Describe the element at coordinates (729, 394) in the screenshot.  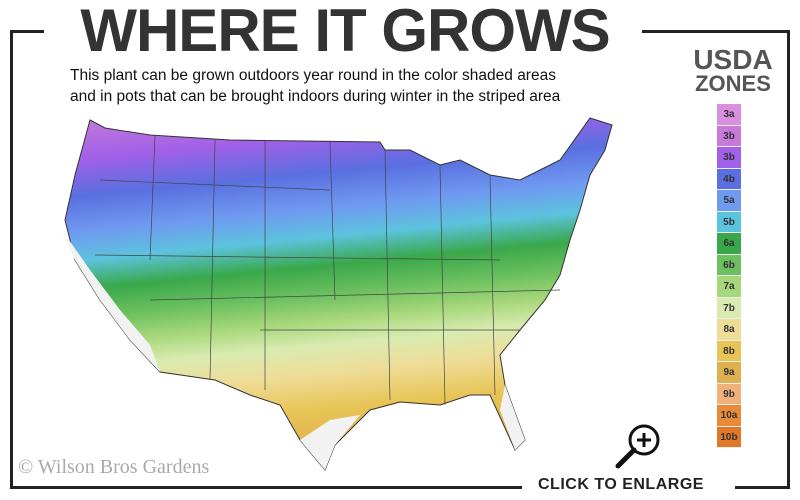
I see `legend-zone-9b: 9b` at that location.